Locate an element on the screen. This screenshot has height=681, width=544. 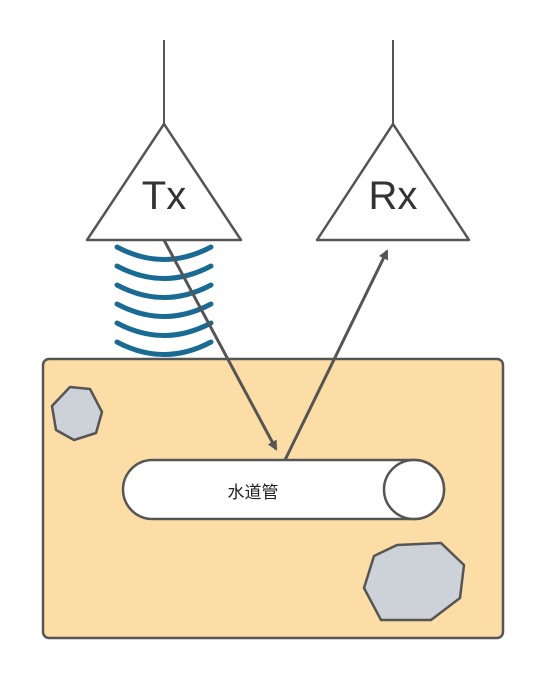
incident-signal-arrow is located at coordinates (220, 345).